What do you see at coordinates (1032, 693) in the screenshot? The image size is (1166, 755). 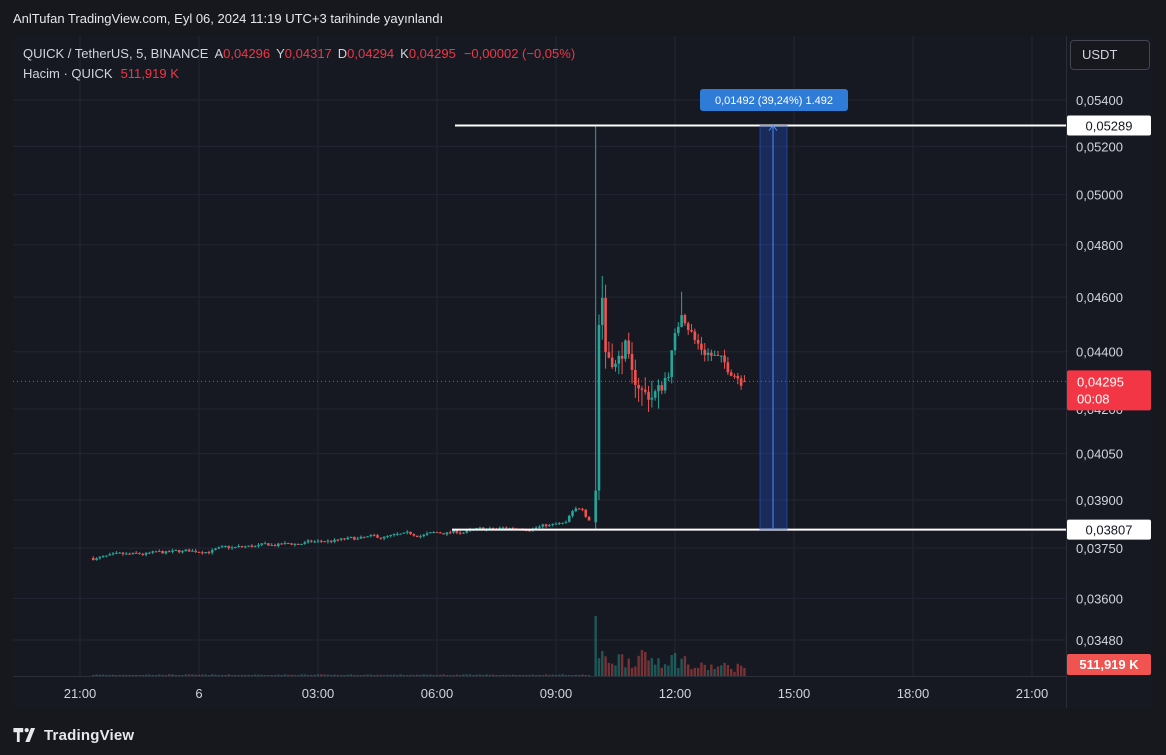 I see `x-tick-label: 21:00` at bounding box center [1032, 693].